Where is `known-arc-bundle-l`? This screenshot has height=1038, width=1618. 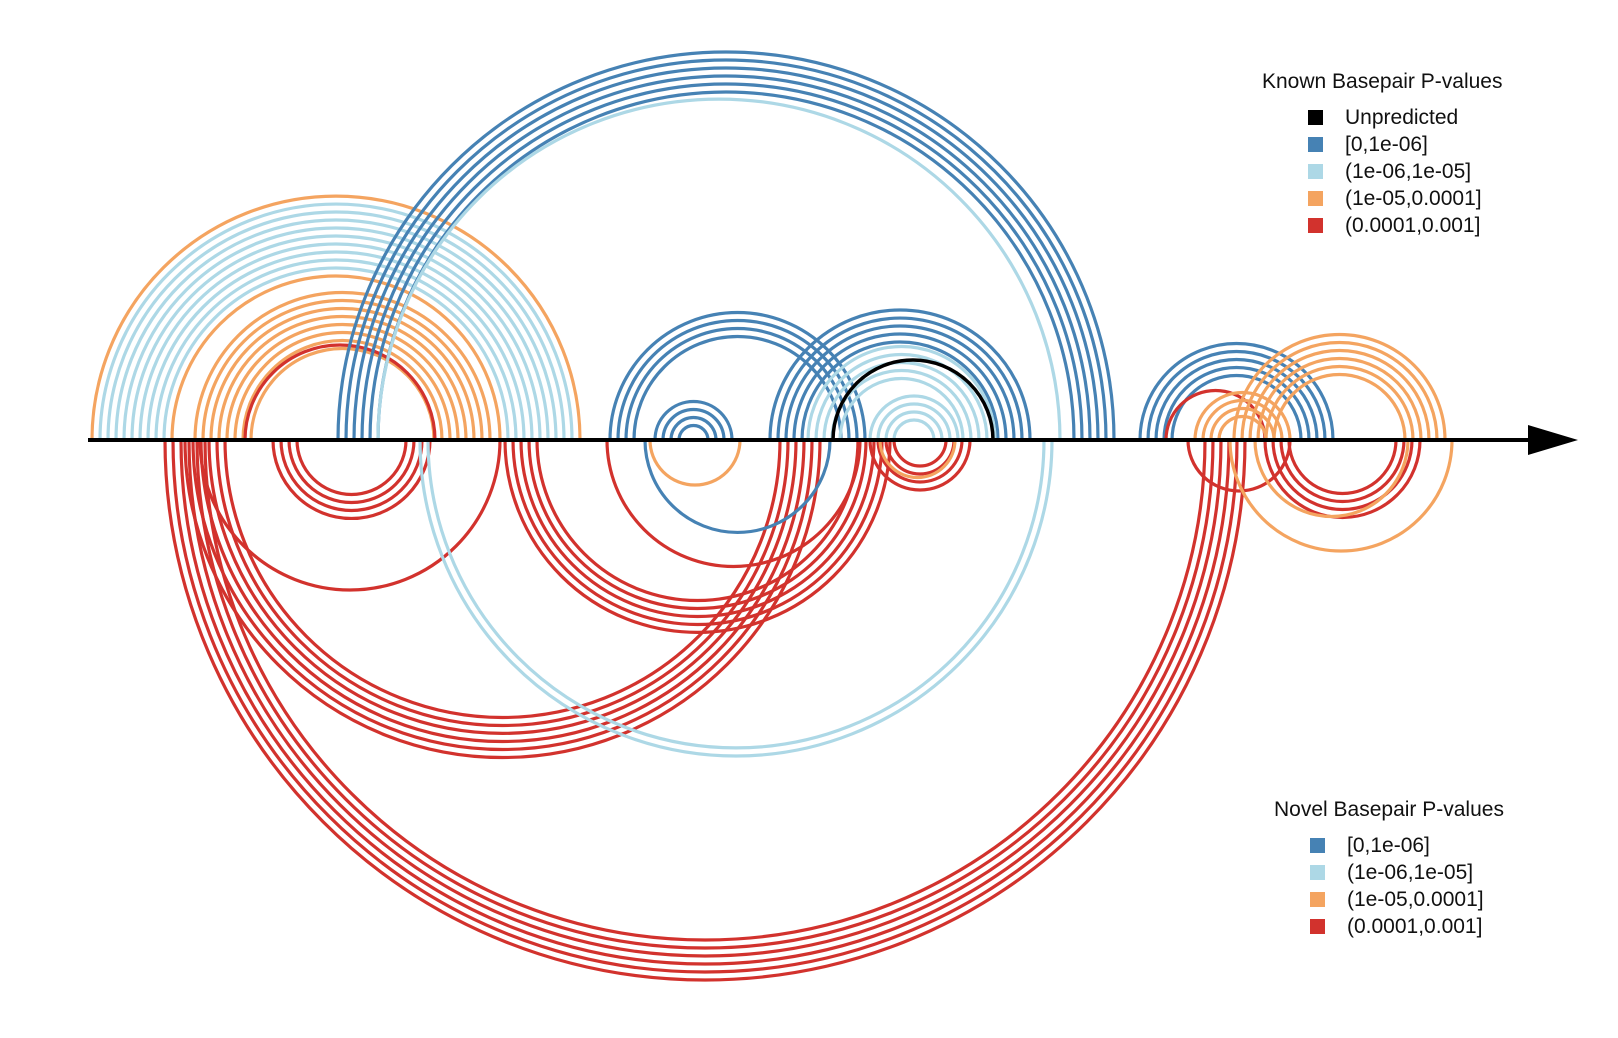
known-arc-bundle-l is located at coordinates (1236, 391).